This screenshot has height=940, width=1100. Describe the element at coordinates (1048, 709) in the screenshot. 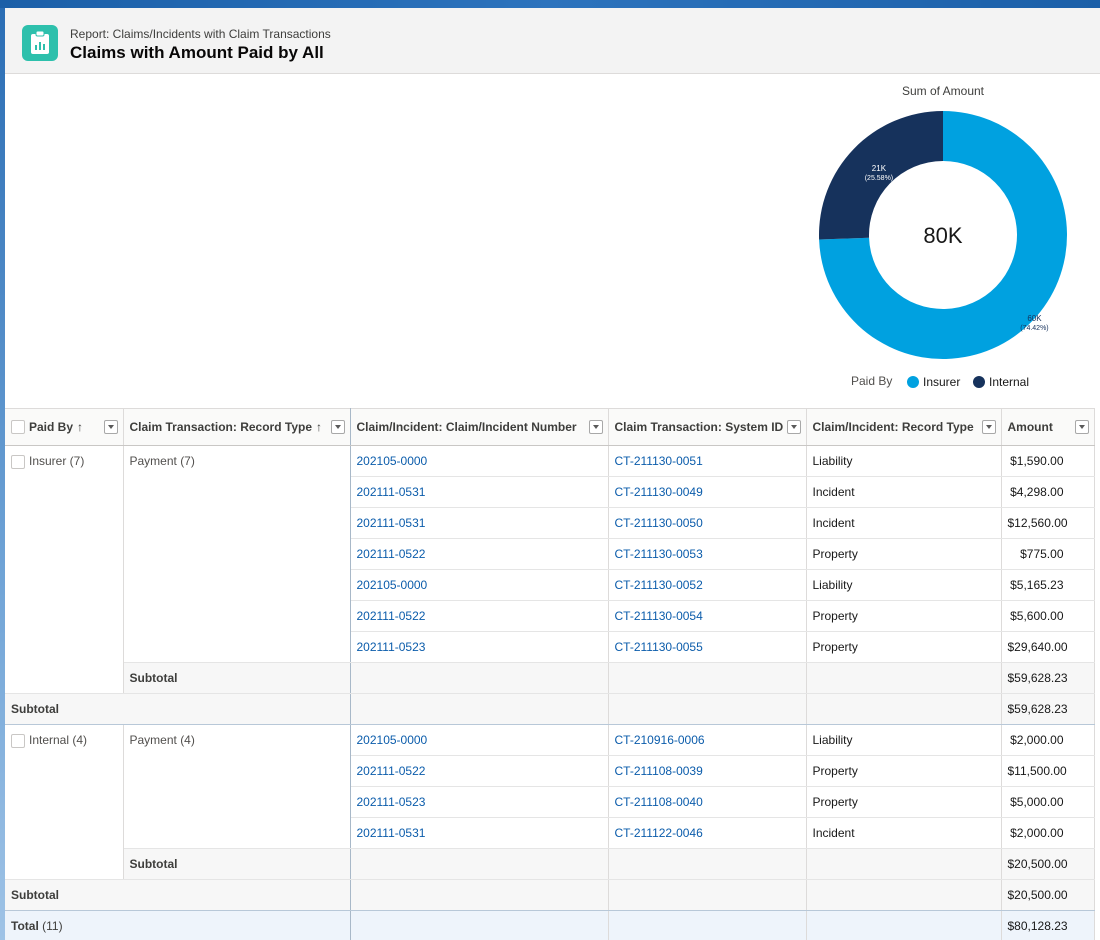

I see `group-subtotal-amount: $59,628.23` at that location.